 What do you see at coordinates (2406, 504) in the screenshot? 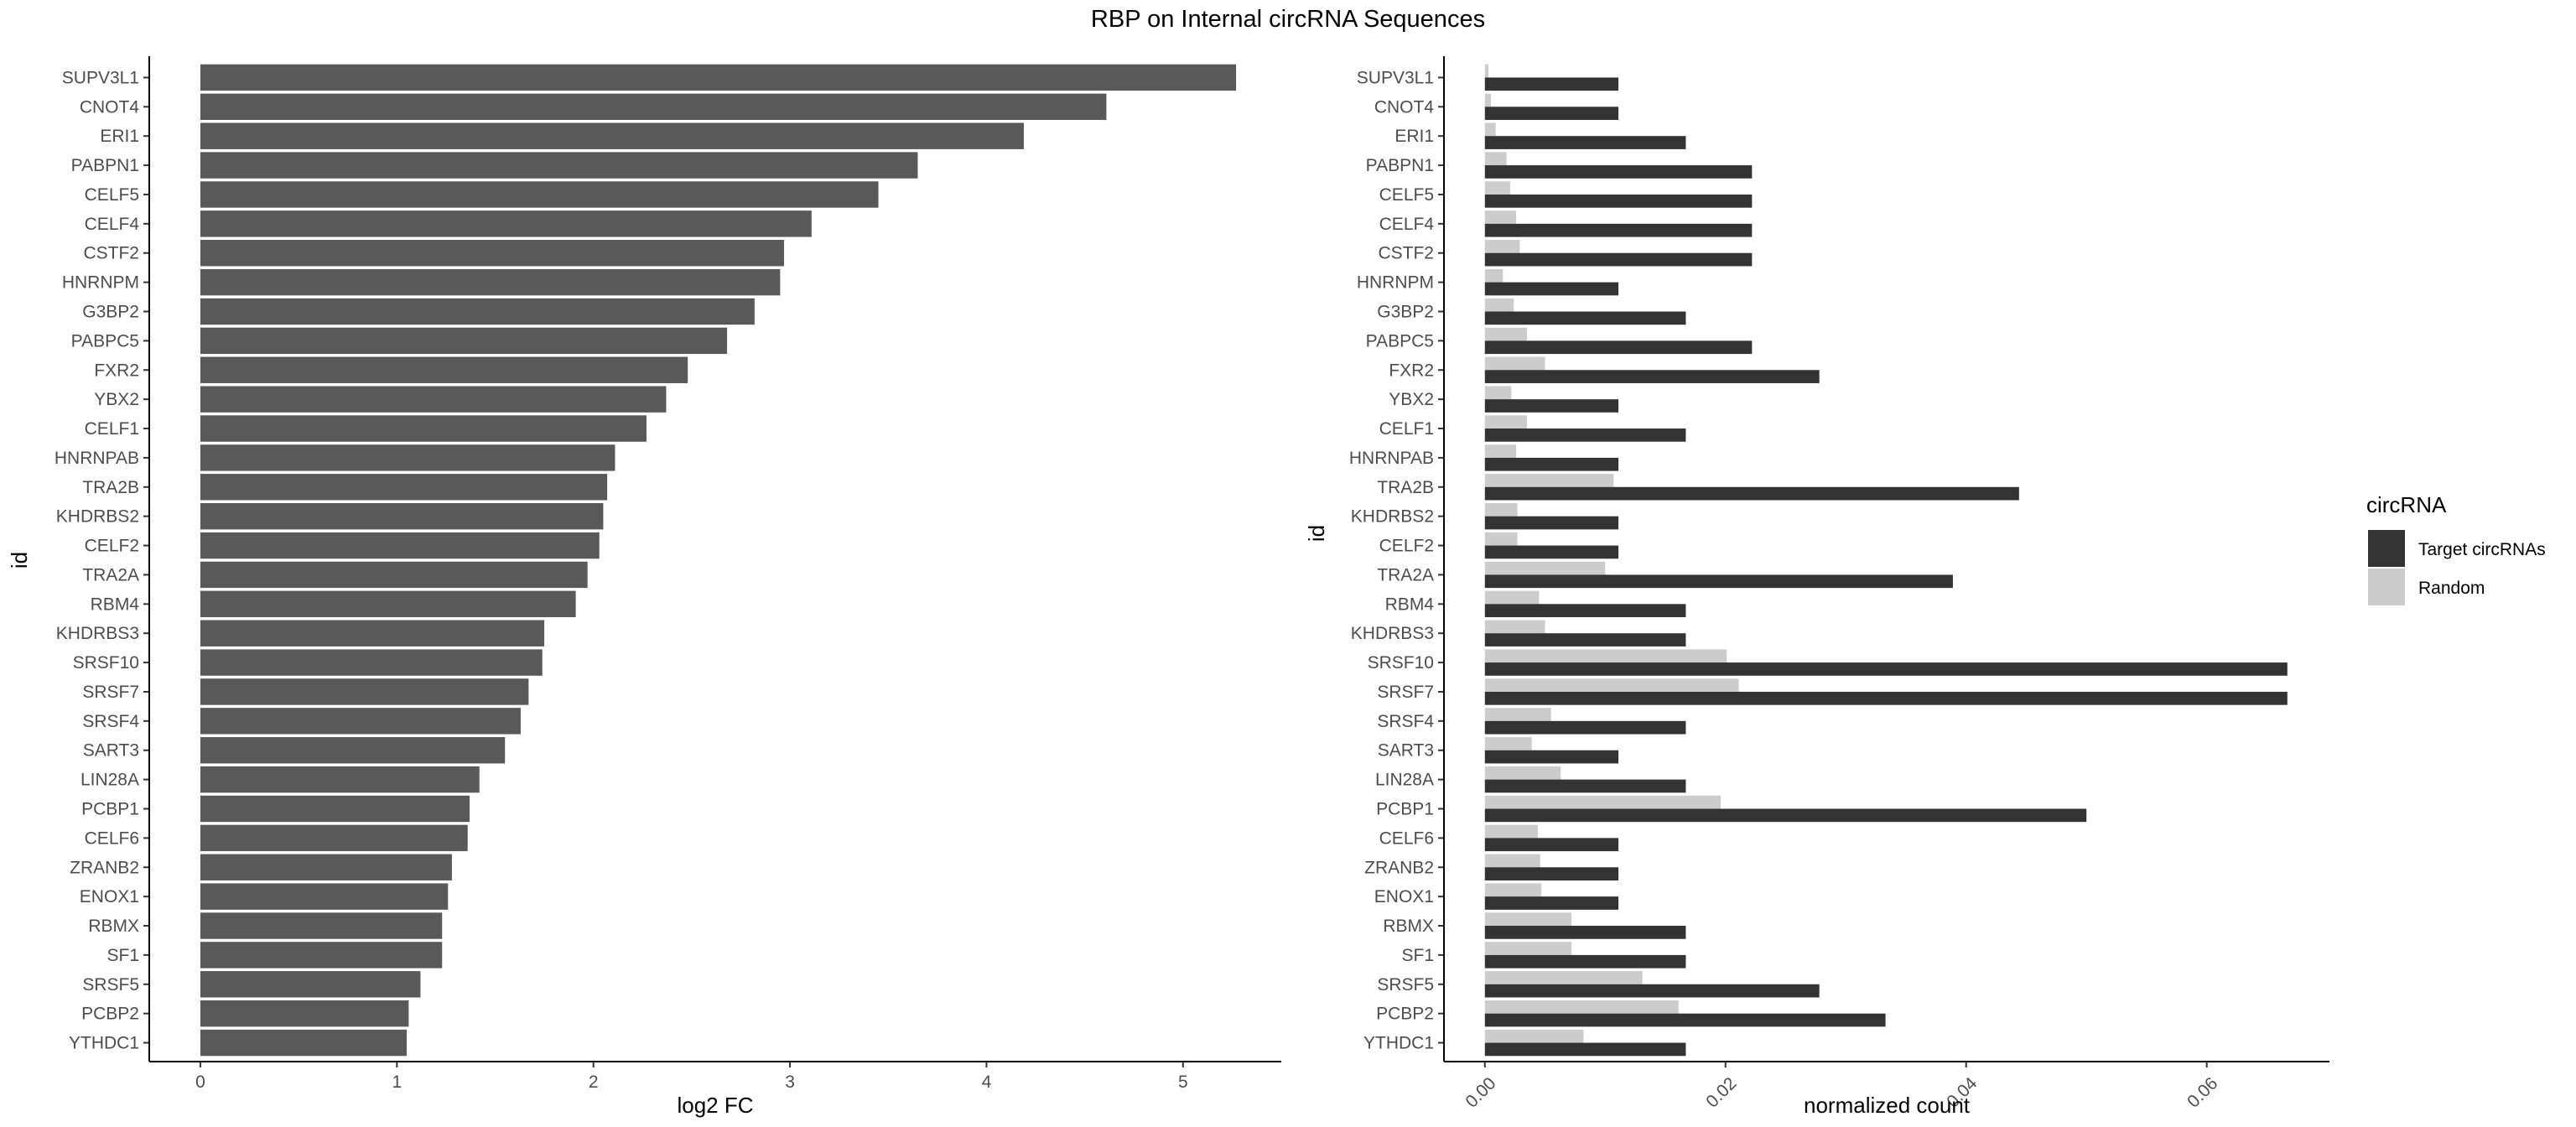
I see `legend-title: circRNA` at bounding box center [2406, 504].